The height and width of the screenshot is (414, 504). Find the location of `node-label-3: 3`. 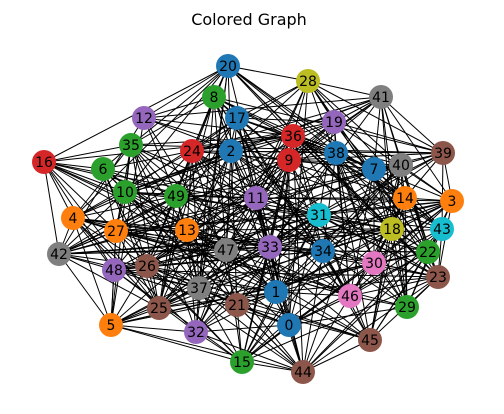

node-label-3: 3 is located at coordinates (452, 202).